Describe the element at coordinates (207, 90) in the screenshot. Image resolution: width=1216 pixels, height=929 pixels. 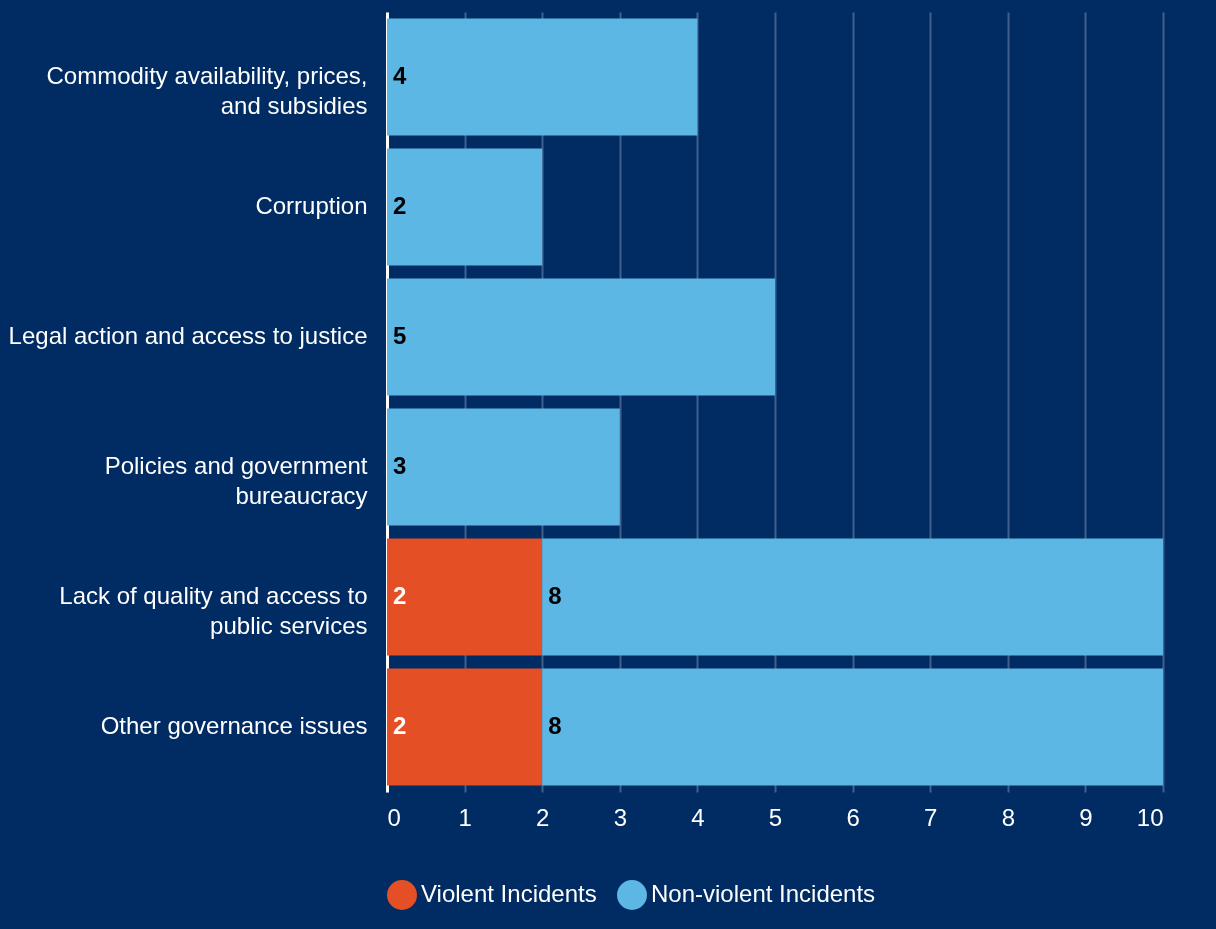
I see `y-tick-label: Commodity availability, prices, and subsidies` at that location.